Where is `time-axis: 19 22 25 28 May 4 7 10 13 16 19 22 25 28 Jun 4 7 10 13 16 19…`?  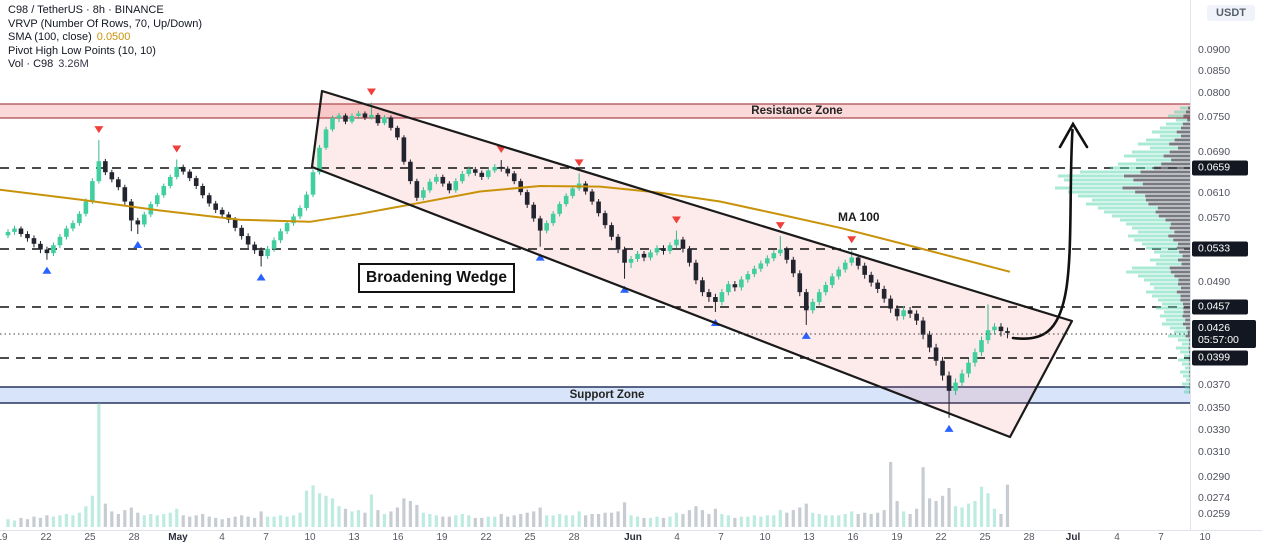
time-axis: 19 22 25 28 May 4 7 10 13 16 19 22 25 28 Jun 4 7 10 13 16 19… is located at coordinates (631, 537).